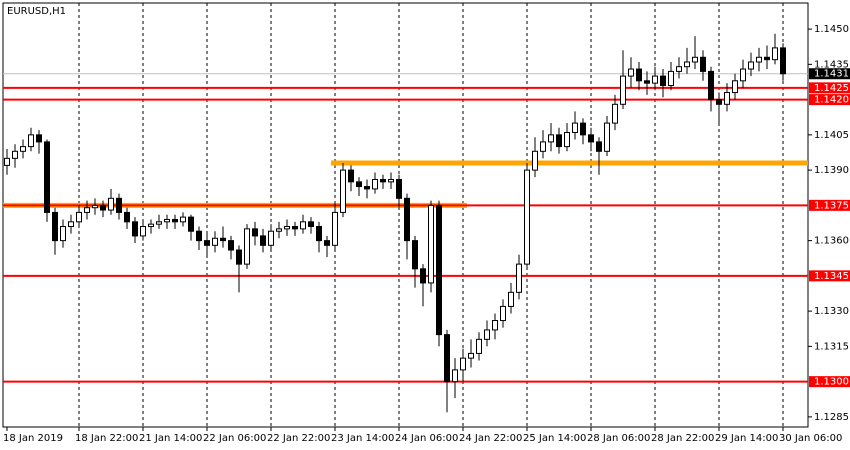  Describe the element at coordinates (490, 438) in the screenshot. I see `x-tick-label: 24 Jan 22:00` at that location.